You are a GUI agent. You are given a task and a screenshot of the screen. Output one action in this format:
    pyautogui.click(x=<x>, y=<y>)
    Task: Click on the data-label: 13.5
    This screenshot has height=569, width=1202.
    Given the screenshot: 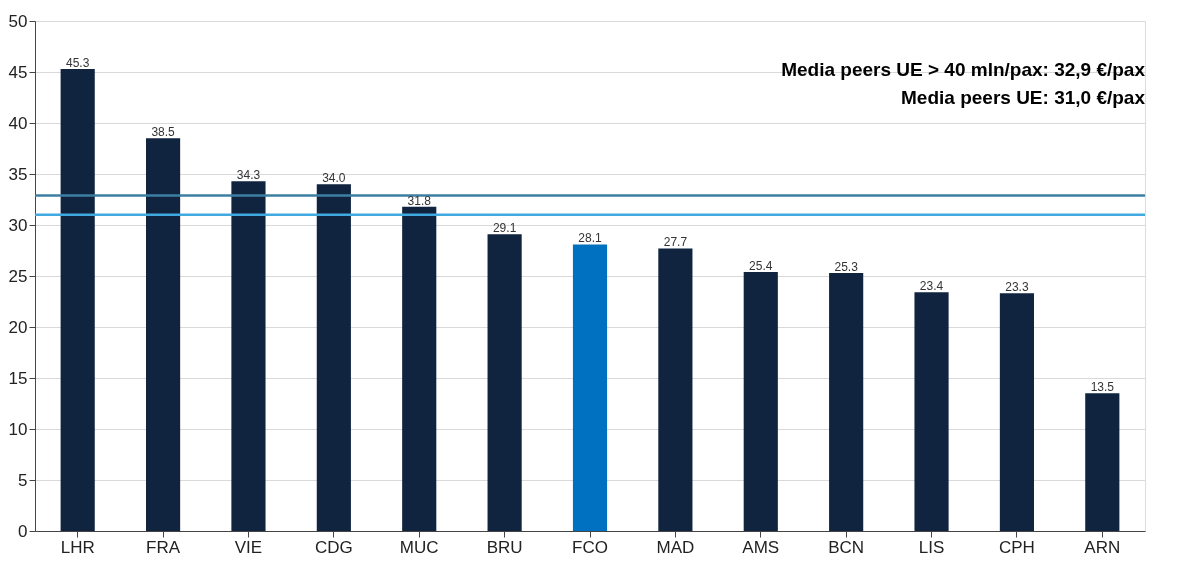 What is the action you would take?
    pyautogui.click(x=1102, y=387)
    